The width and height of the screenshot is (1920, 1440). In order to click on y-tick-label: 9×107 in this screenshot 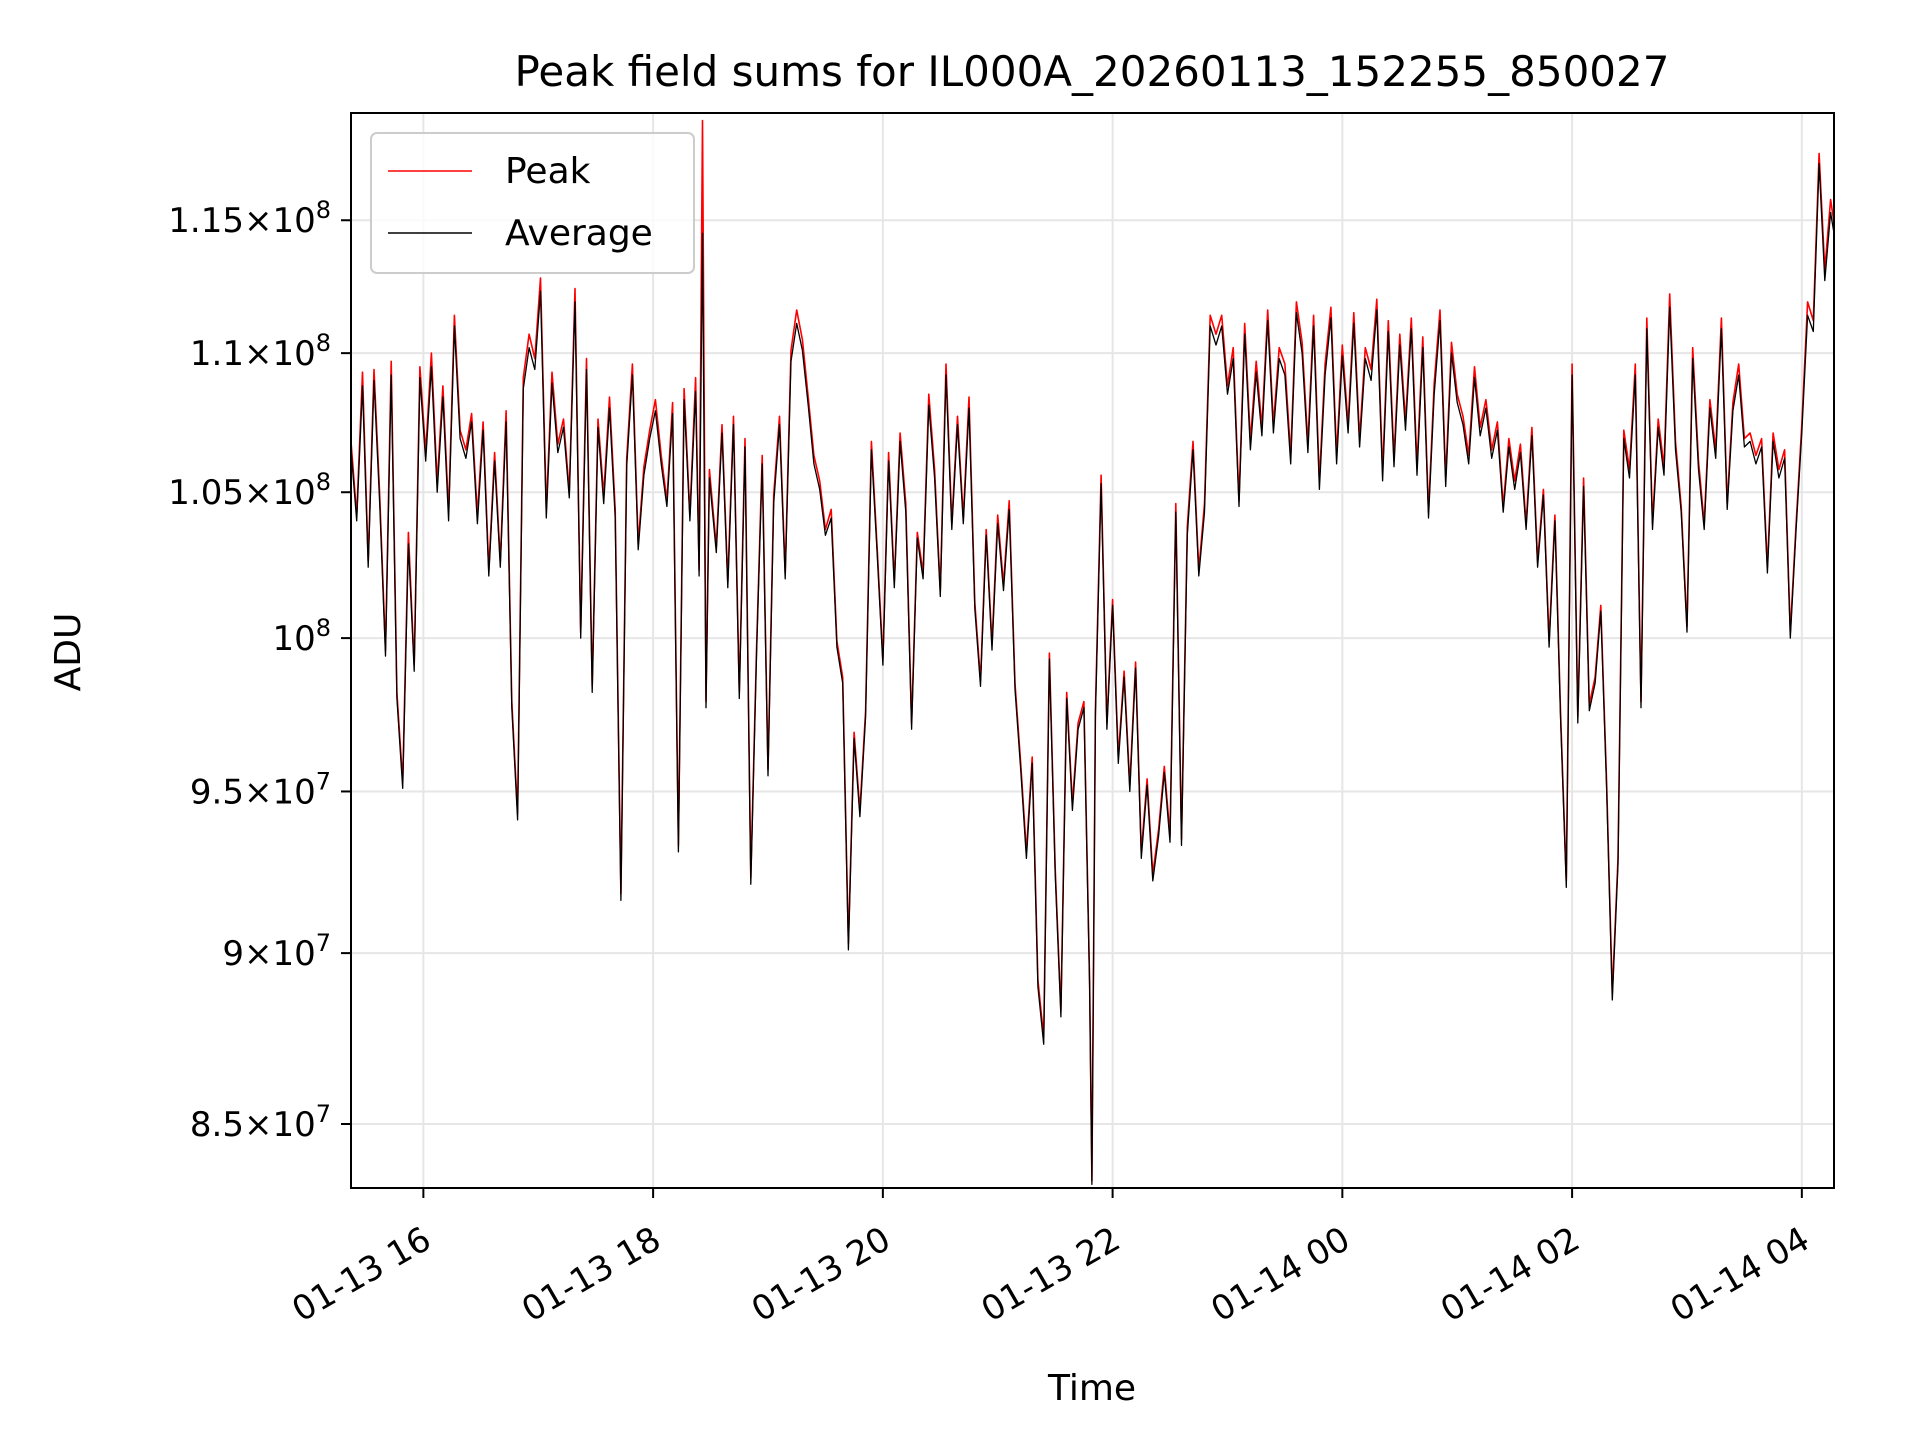, I will do `click(276, 951)`.